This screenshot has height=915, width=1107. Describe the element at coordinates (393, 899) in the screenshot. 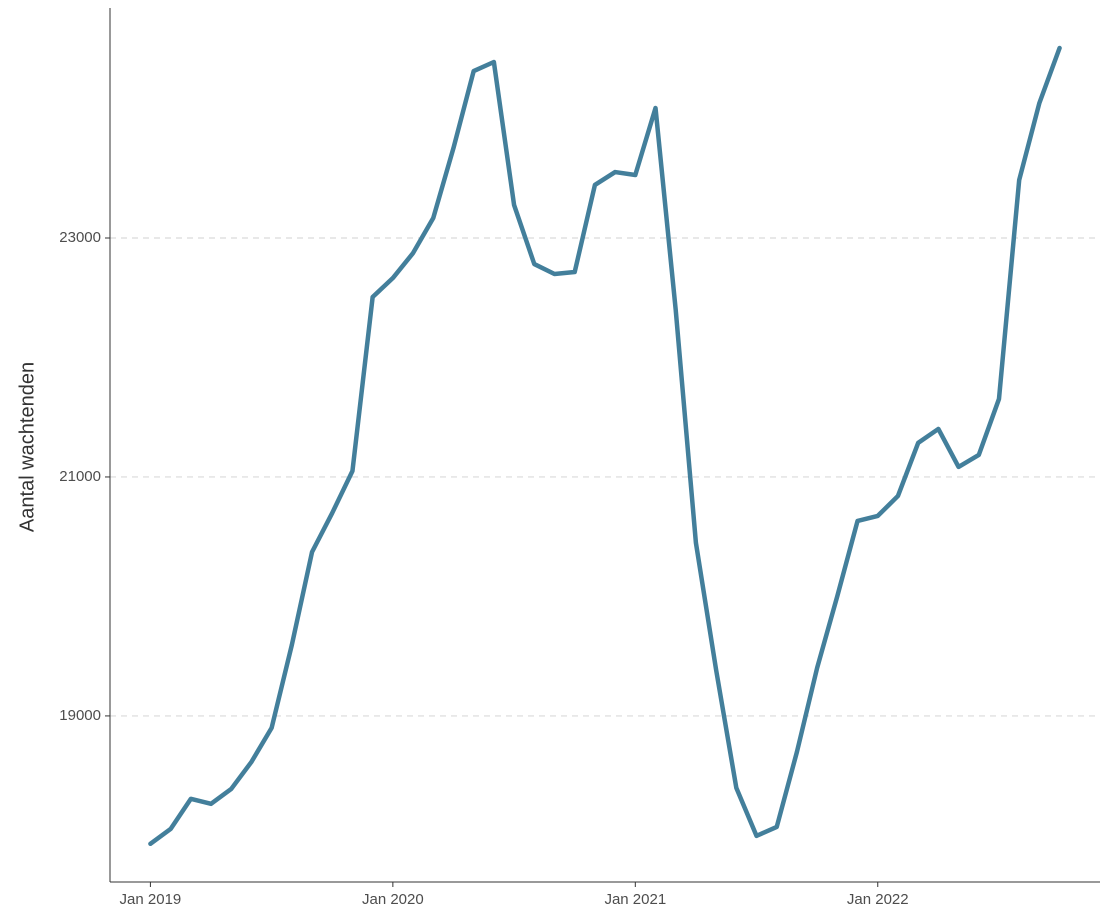

I see `x-tick-label: Jan 2020` at that location.